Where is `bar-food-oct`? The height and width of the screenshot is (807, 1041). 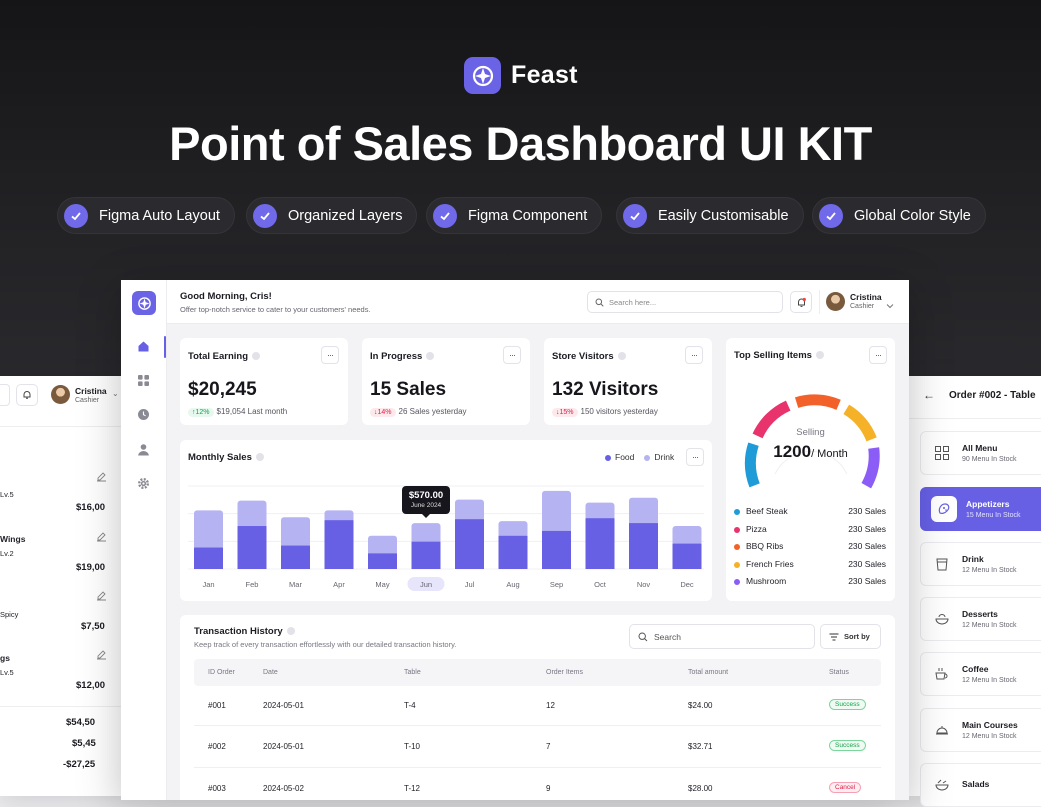 bar-food-oct is located at coordinates (600, 543).